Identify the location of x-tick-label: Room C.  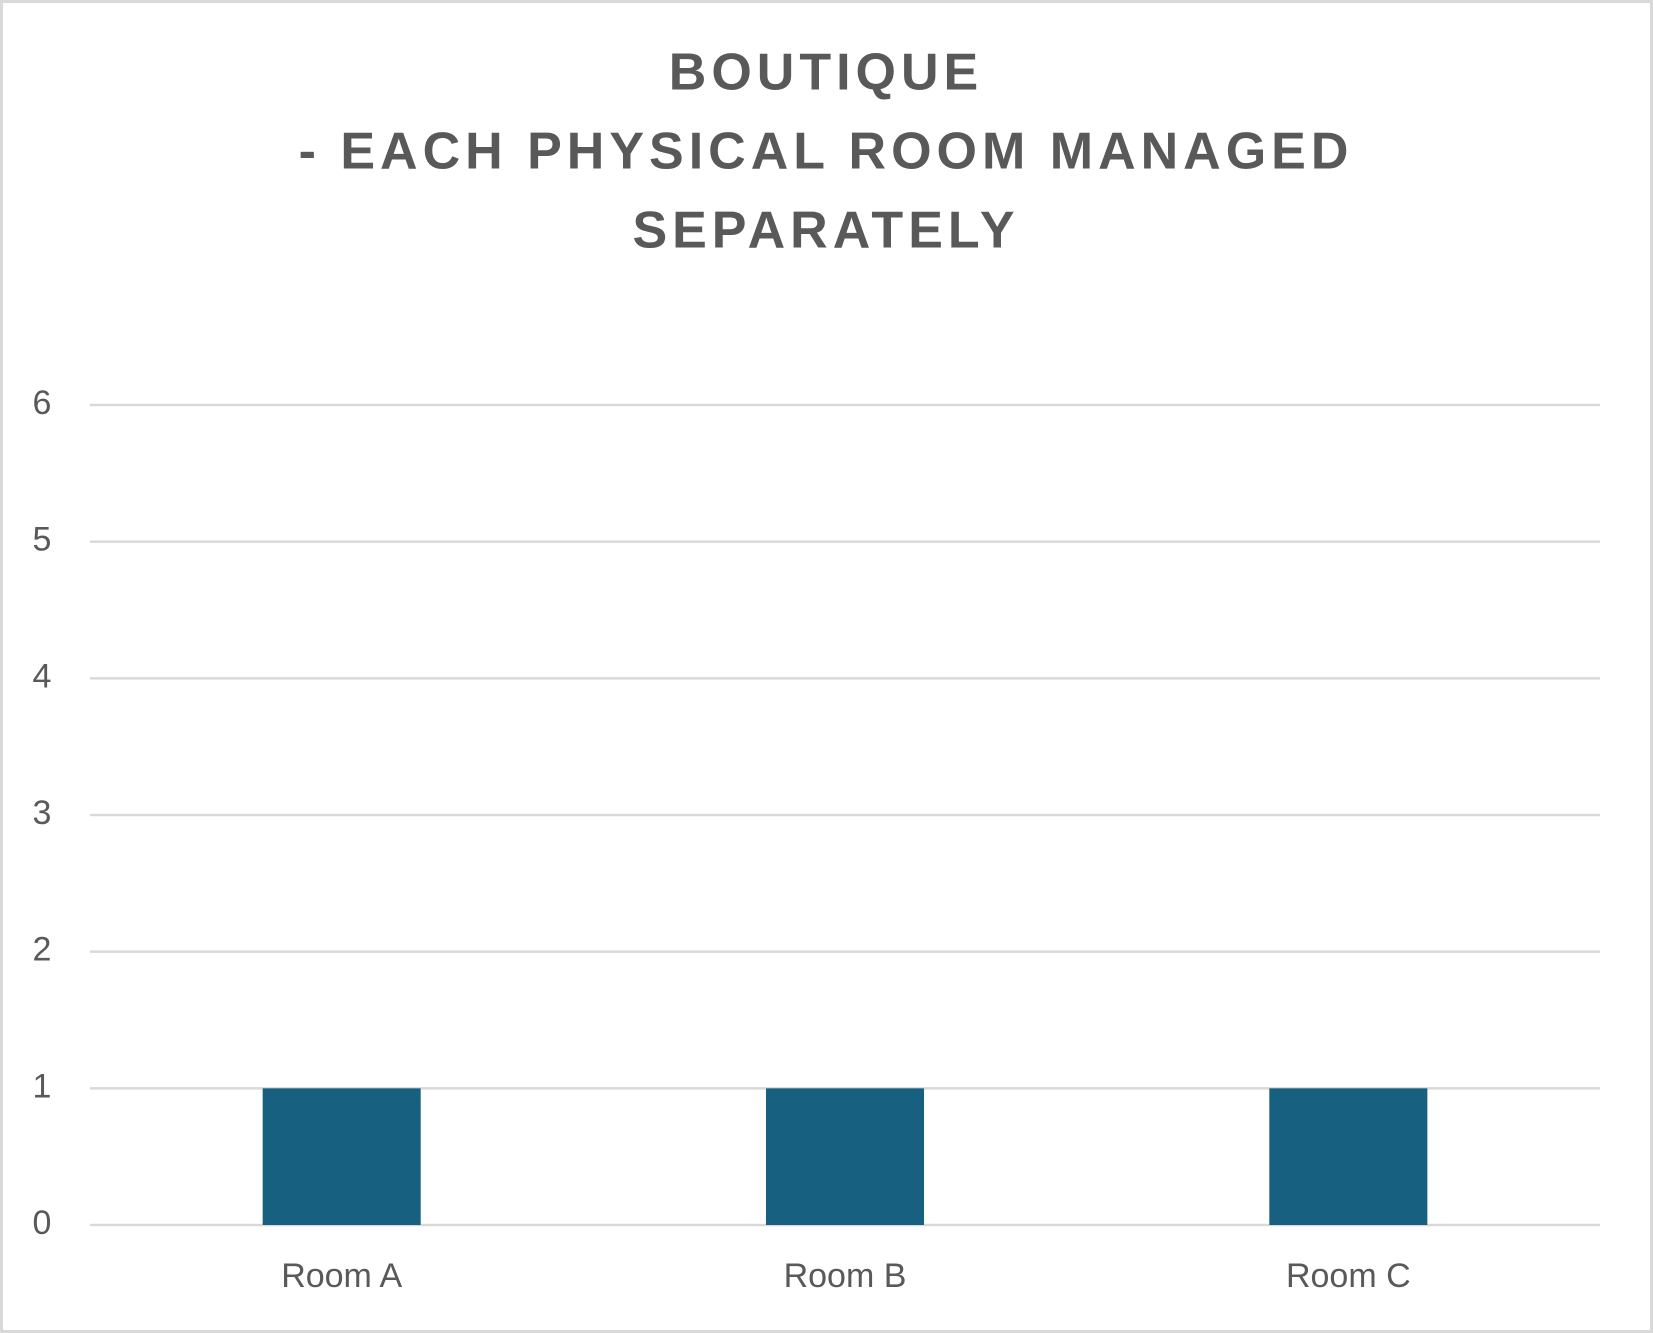
(1348, 1276).